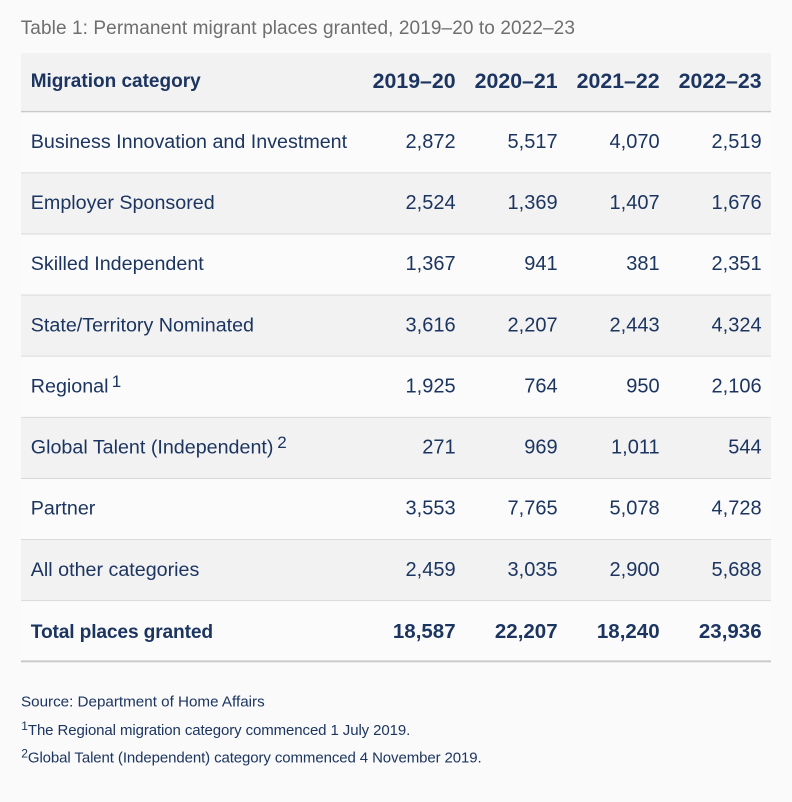 The height and width of the screenshot is (802, 792). What do you see at coordinates (115, 570) in the screenshot?
I see `svg-text: All other categories` at bounding box center [115, 570].